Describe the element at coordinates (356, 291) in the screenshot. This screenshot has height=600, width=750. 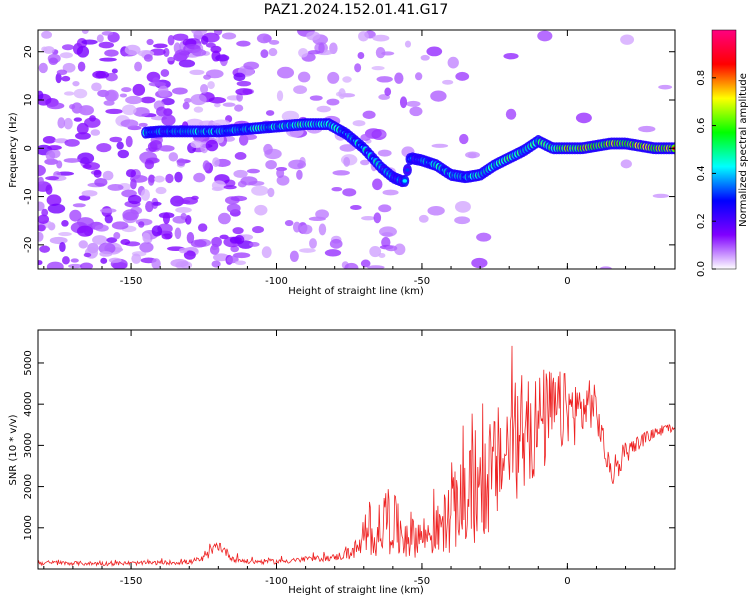
I see `spectrogram-x-label: Height of straight line (km)` at that location.